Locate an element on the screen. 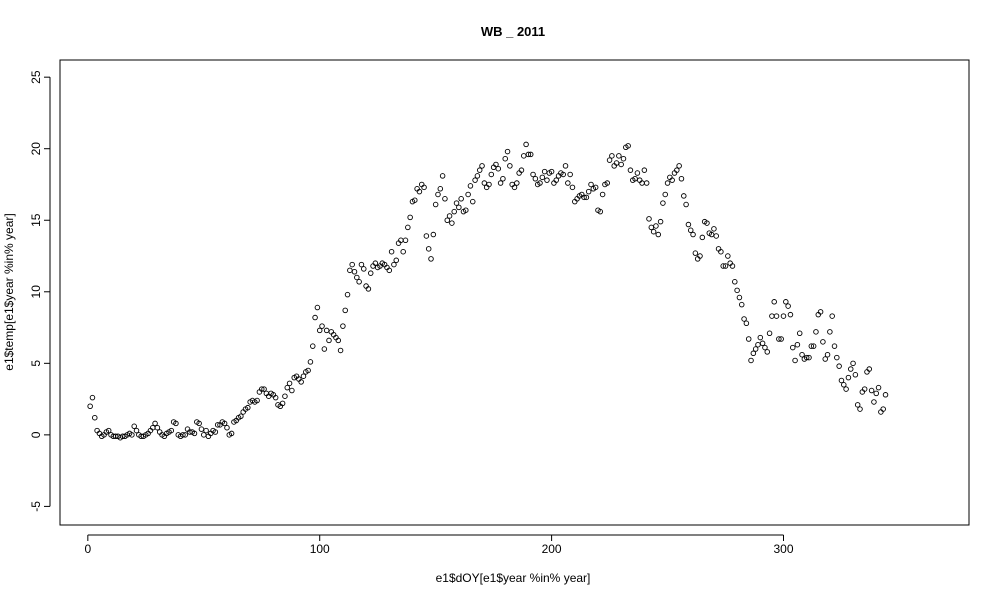 This screenshot has height=600, width=1000. y-tick-label: 10 is located at coordinates (36, 292).